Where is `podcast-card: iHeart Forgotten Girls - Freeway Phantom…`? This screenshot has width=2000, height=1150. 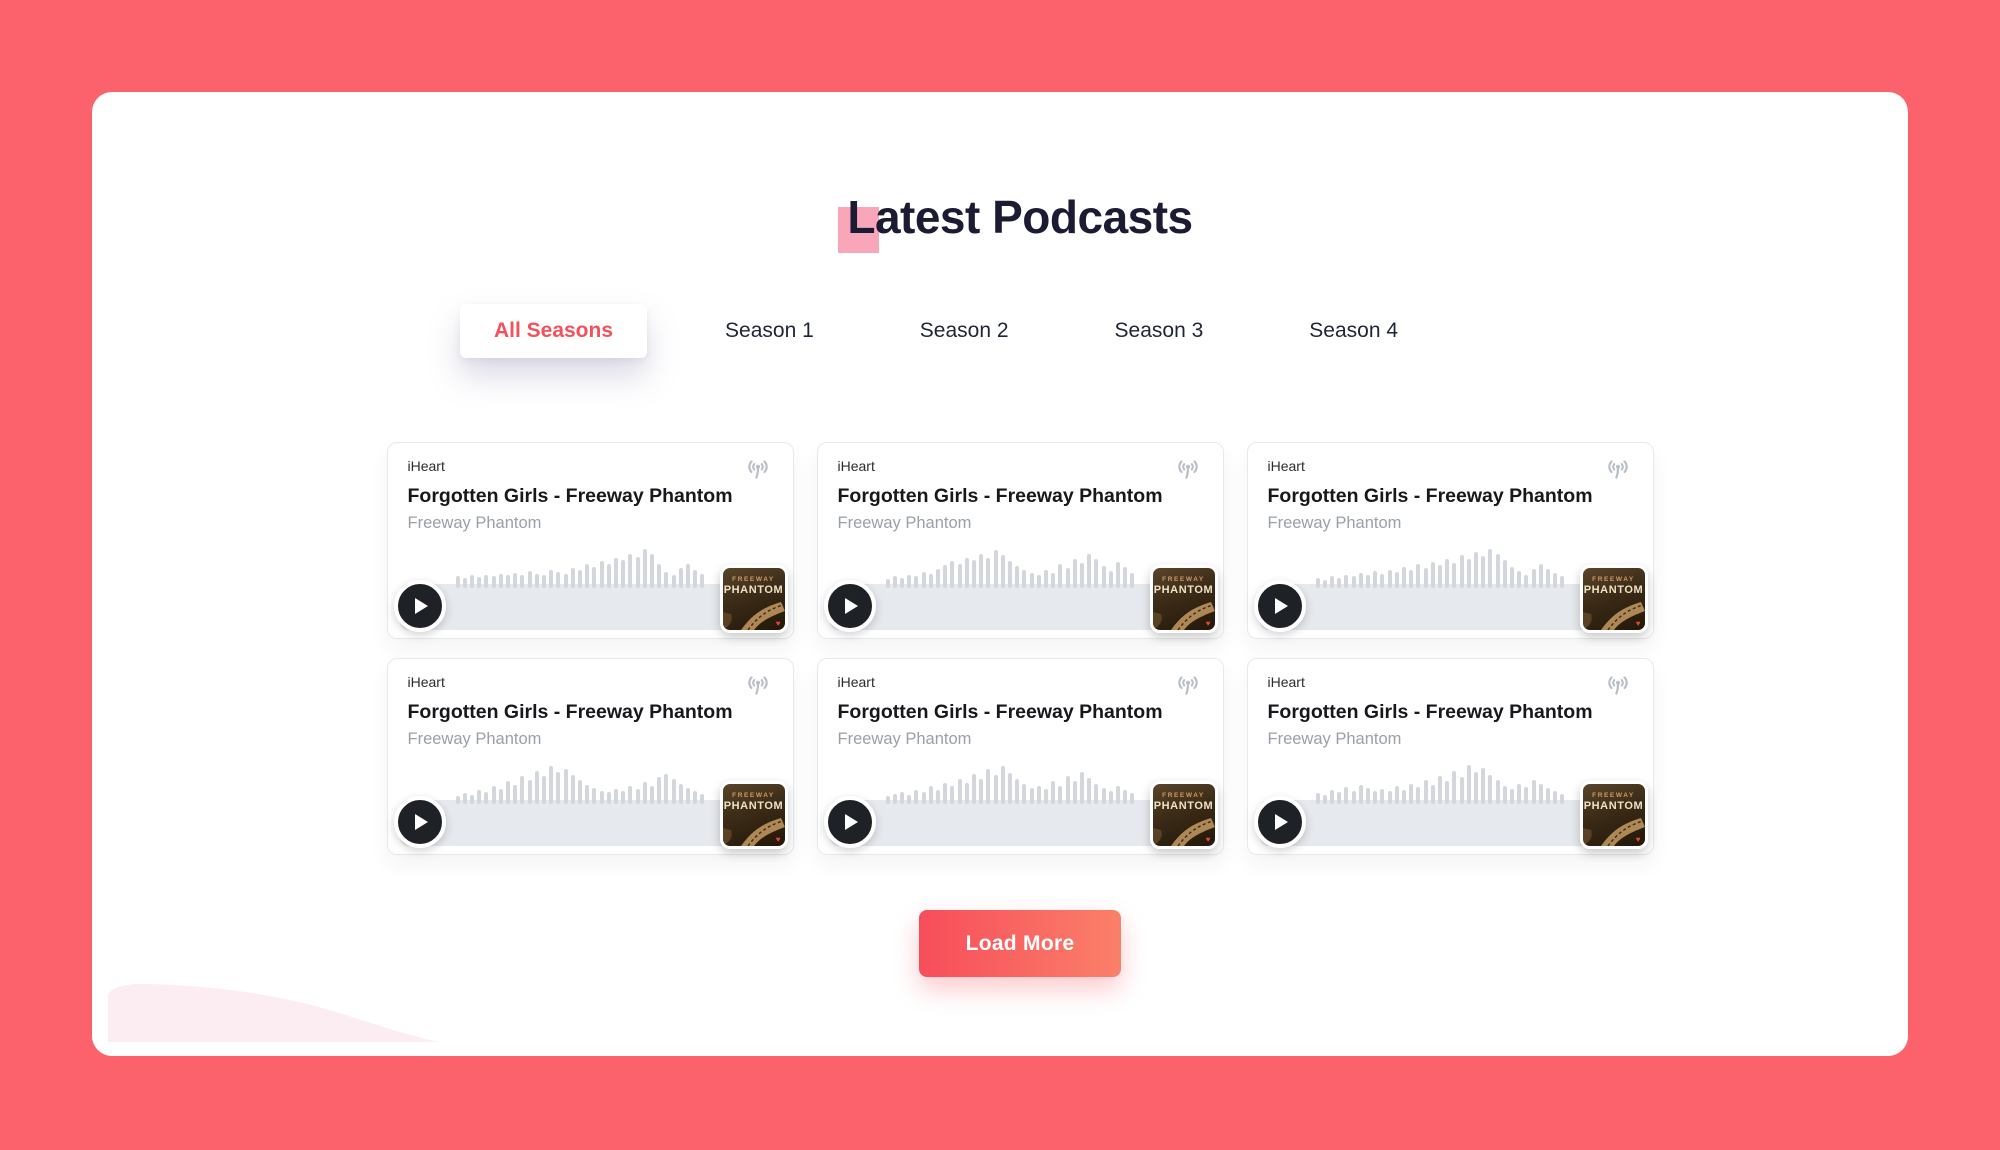
podcast-card: iHeart Forgotten Girls - Freeway Phantom… is located at coordinates (590, 756).